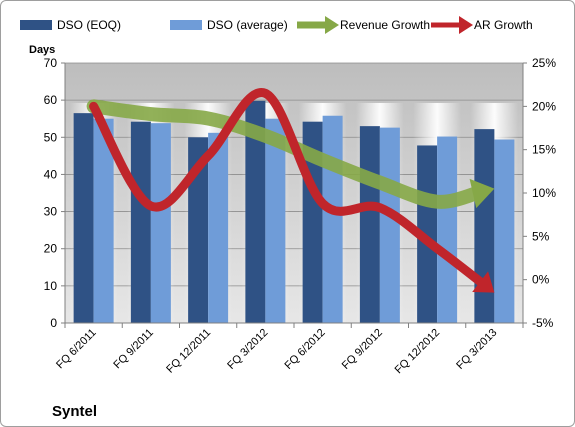 The height and width of the screenshot is (427, 575). Describe the element at coordinates (53, 323) in the screenshot. I see `y-tick-label: 0` at that location.